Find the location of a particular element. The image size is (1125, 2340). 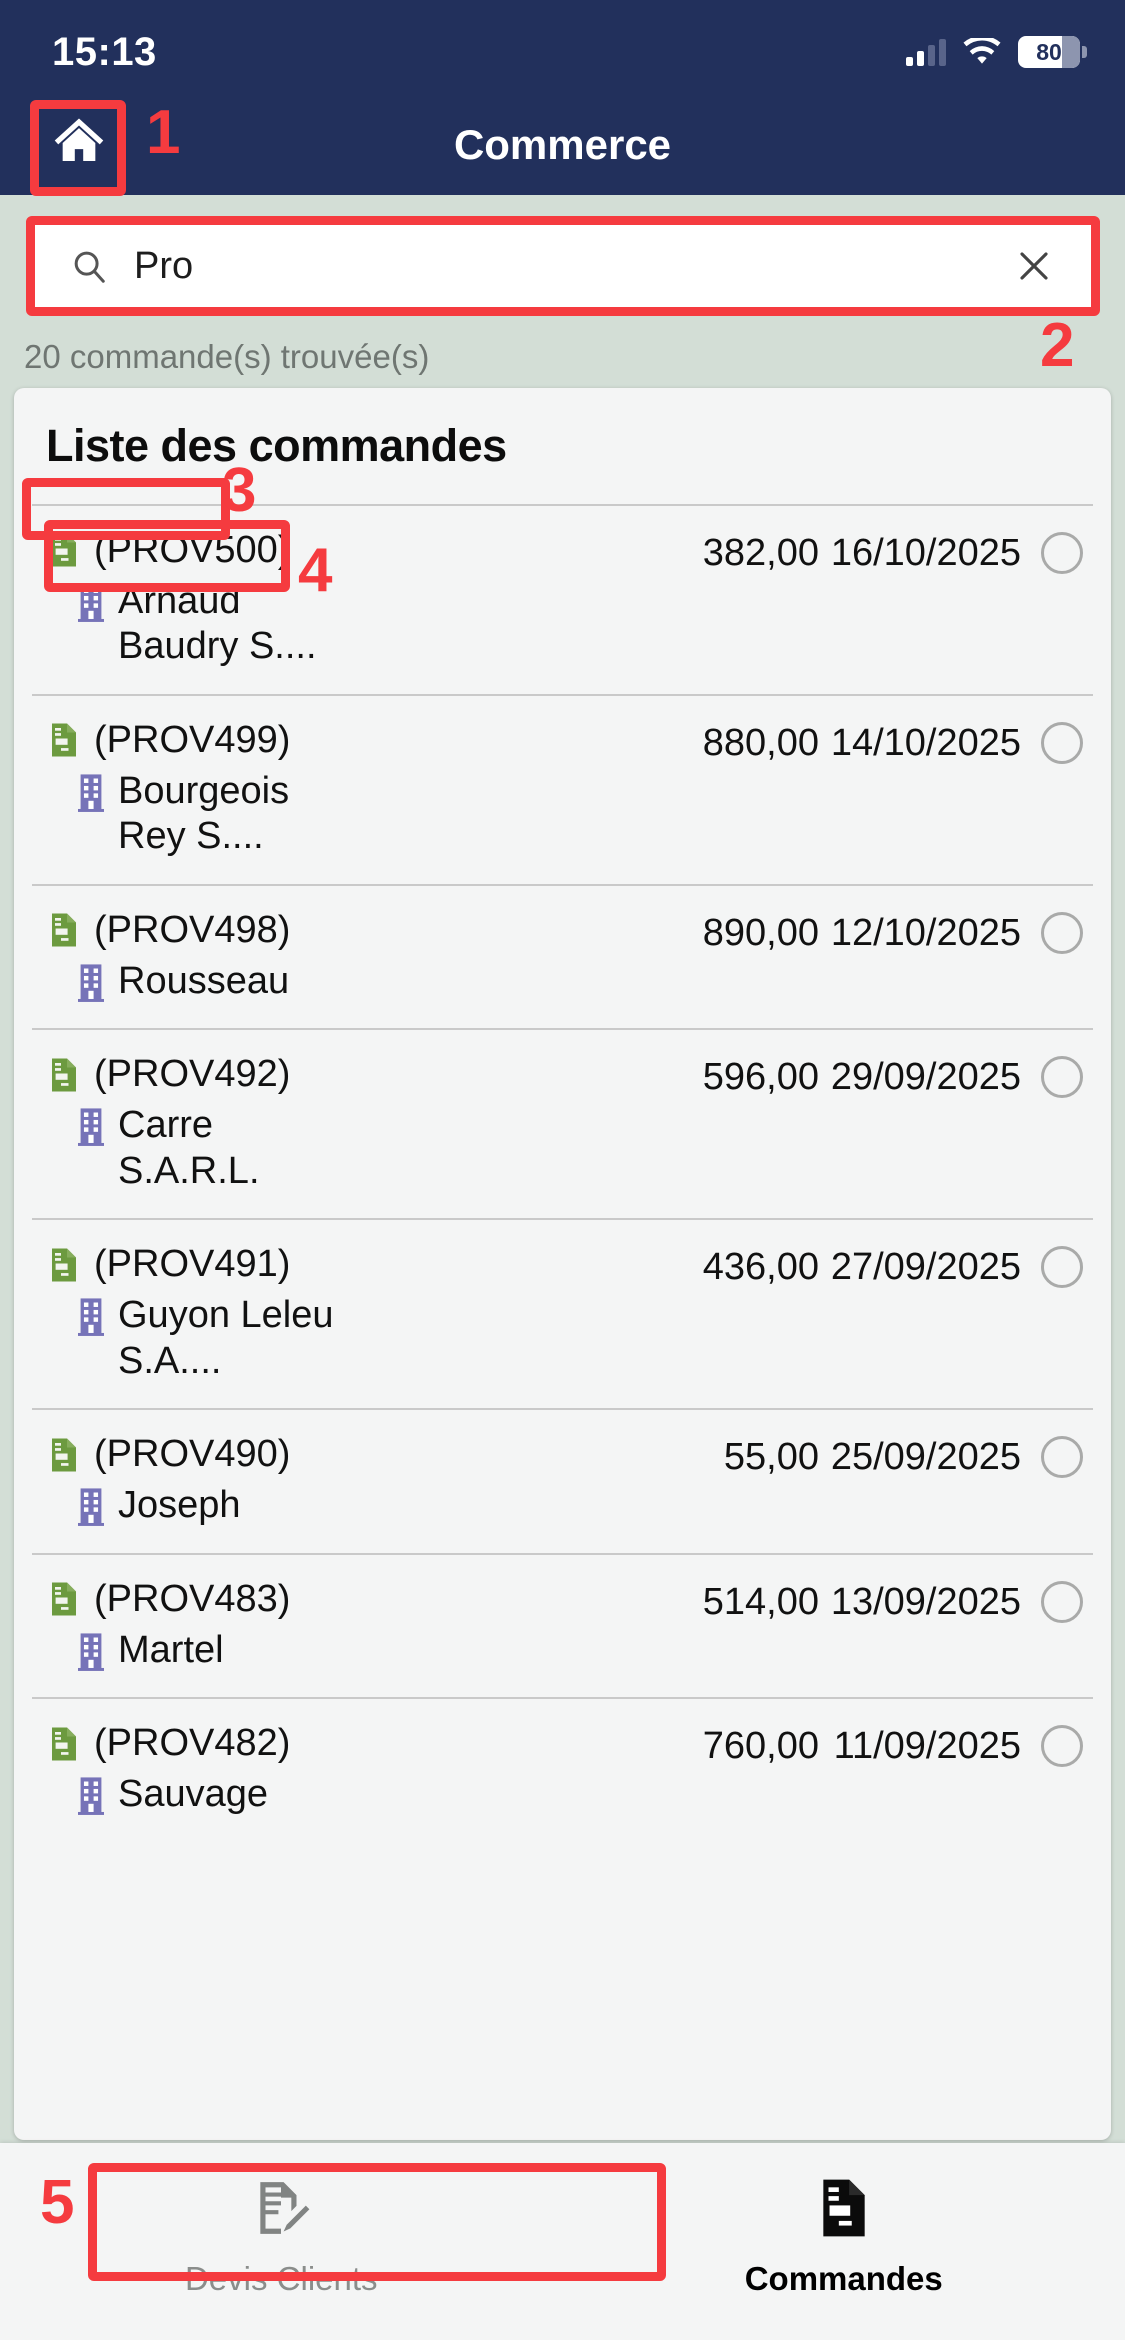

client-name: Sauvage is located at coordinates (193, 1794).